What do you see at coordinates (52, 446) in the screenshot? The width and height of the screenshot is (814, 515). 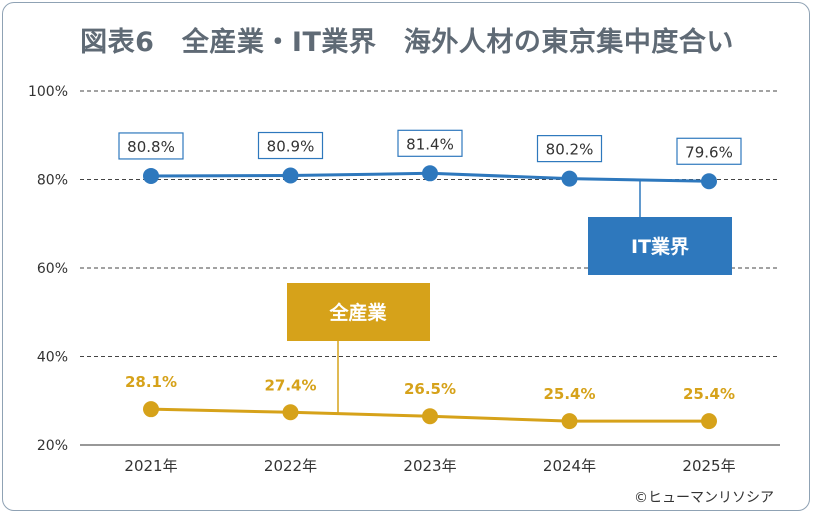 I see `y-tick-label: 20%` at bounding box center [52, 446].